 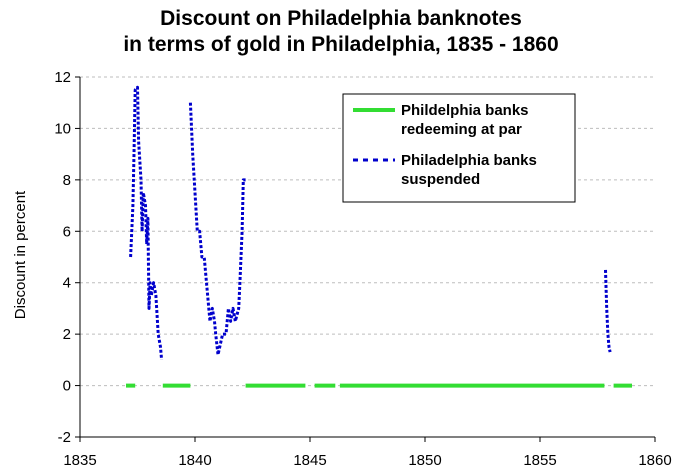 I want to click on x-tick-label: 1855, so click(x=539, y=460).